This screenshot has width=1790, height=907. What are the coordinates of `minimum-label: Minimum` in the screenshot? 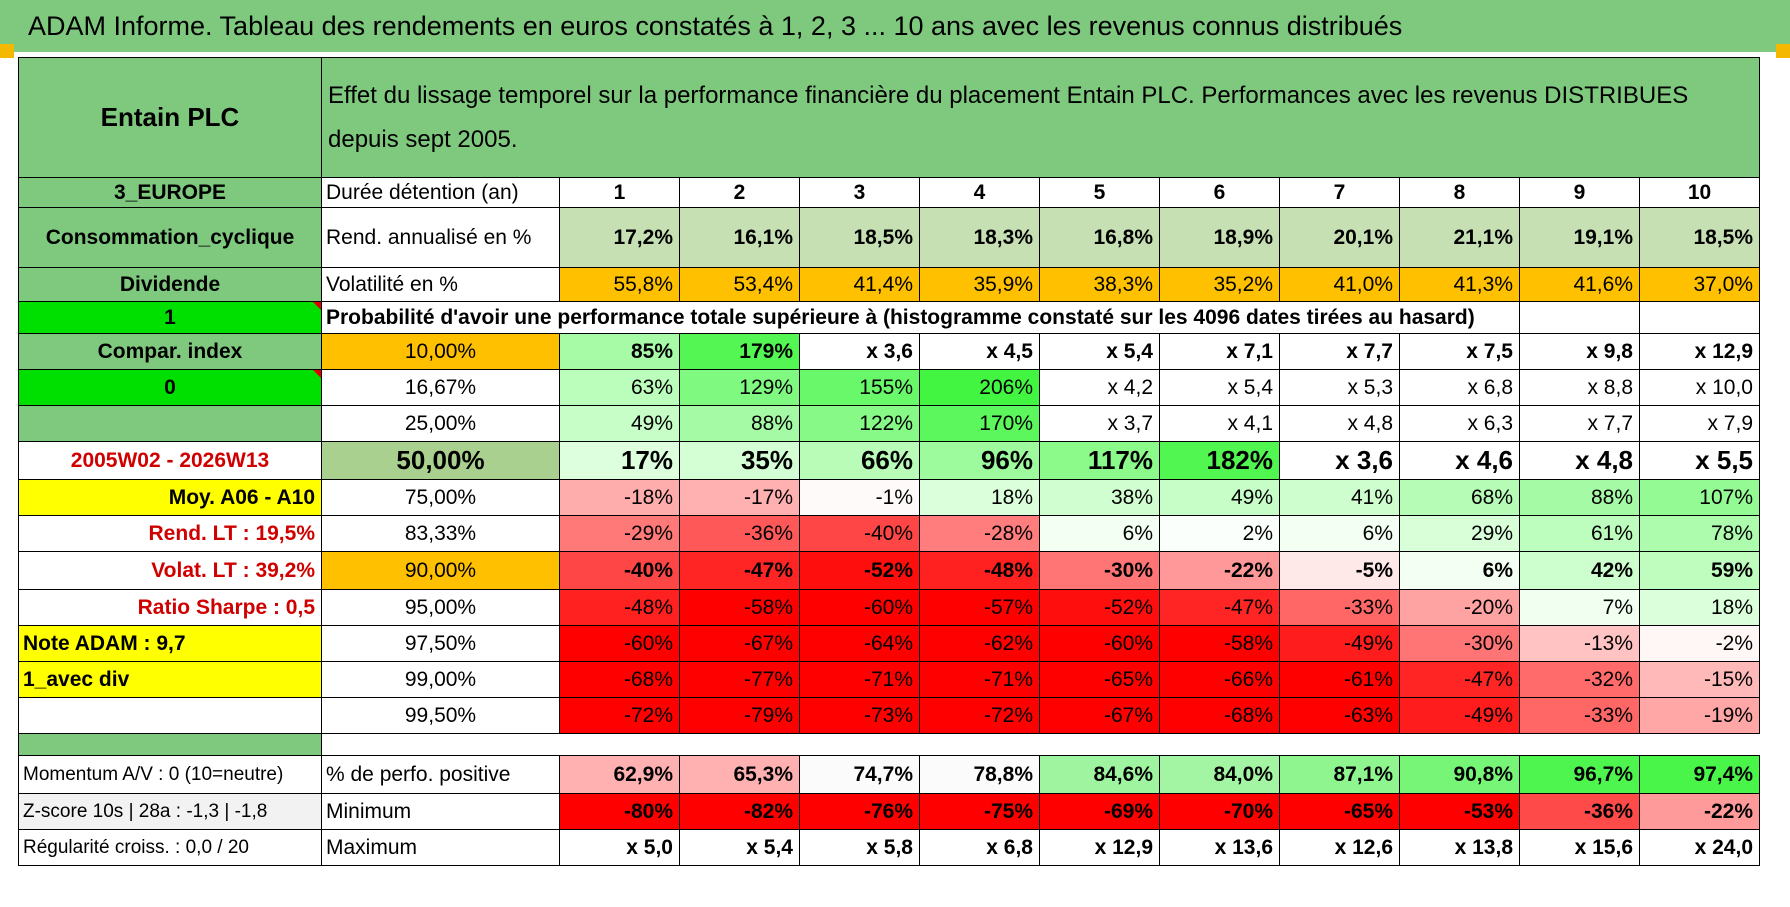 It's located at (441, 812).